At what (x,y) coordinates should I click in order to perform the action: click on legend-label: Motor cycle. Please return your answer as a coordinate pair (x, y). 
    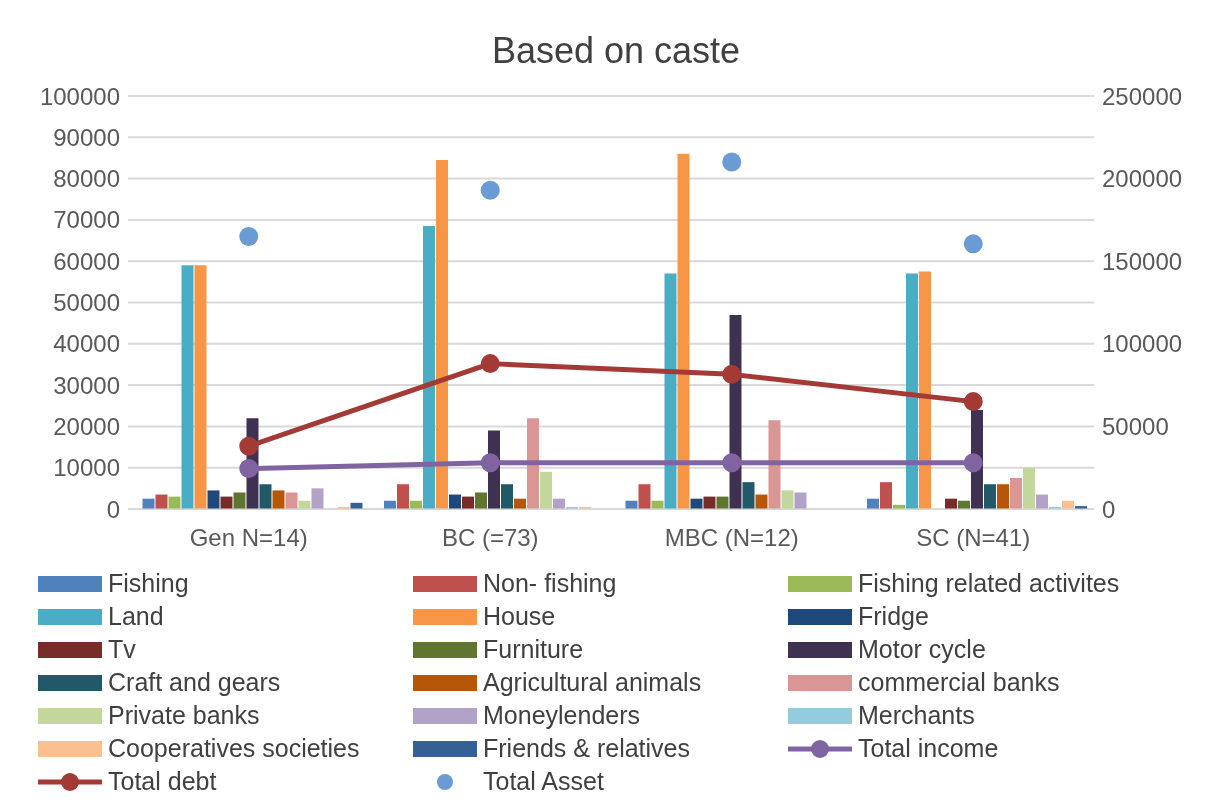
    Looking at the image, I should click on (922, 649).